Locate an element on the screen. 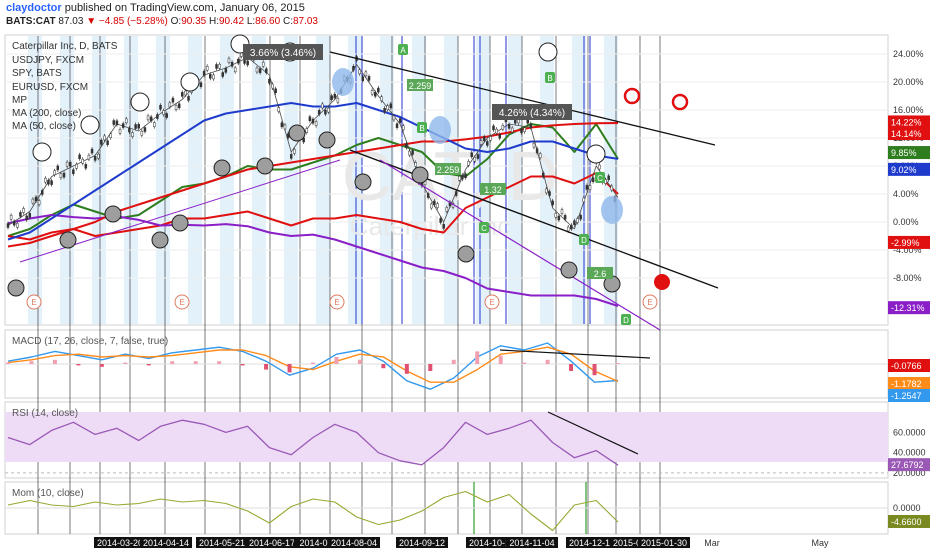 This screenshot has width=932, height=550. mom-badge-text: -4.6600 is located at coordinates (906, 522).